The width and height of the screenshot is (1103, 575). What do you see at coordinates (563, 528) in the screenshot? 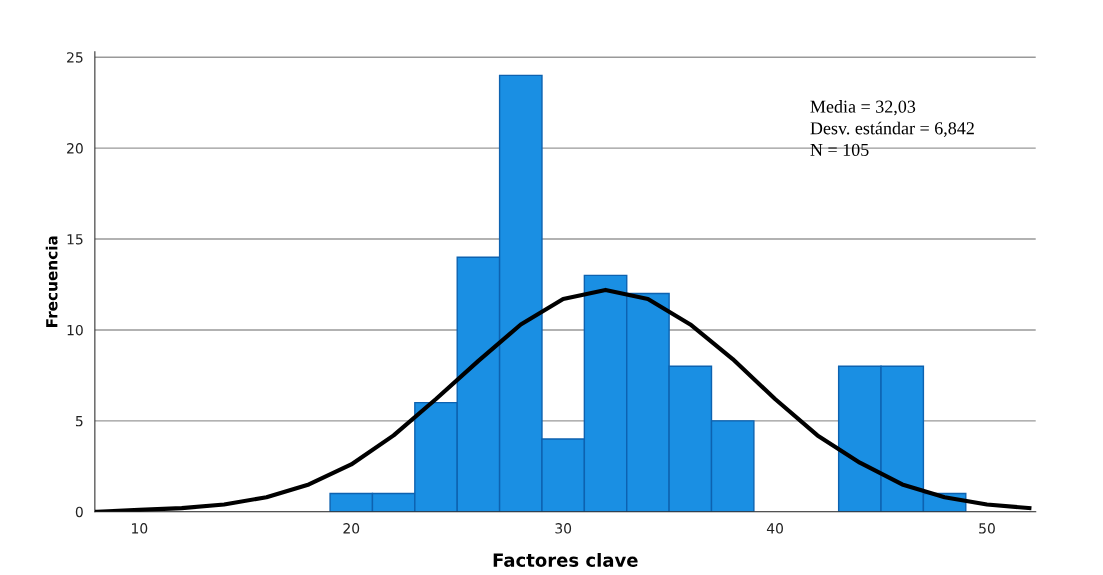
I see `x-tick-label: 30` at bounding box center [563, 528].